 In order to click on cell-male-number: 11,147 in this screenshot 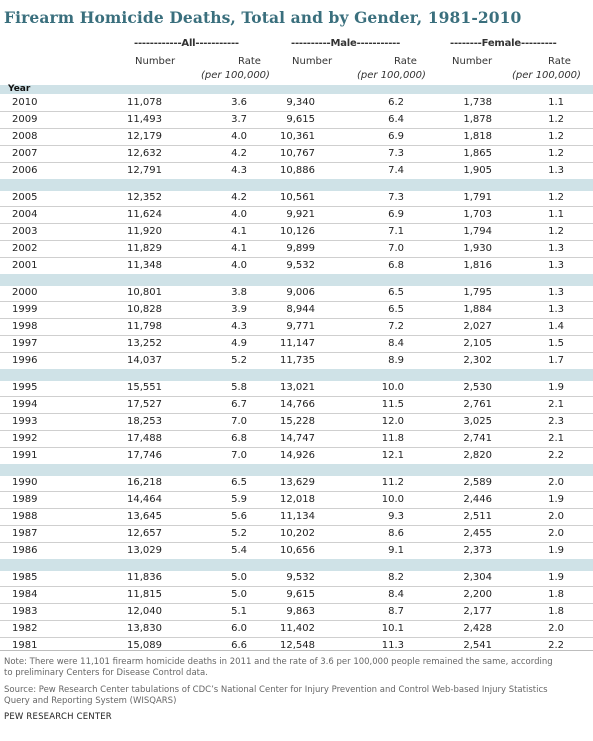, I will do `click(297, 343)`.